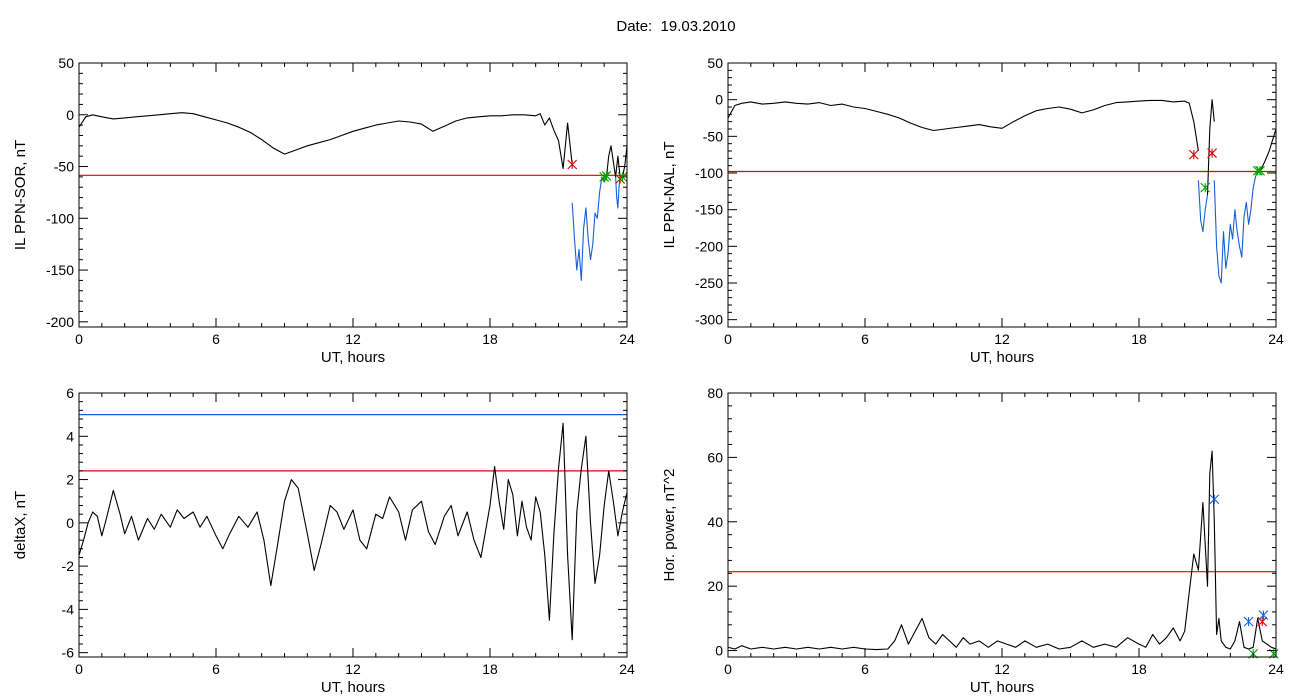 This screenshot has width=1300, height=700. What do you see at coordinates (715, 393) in the screenshot?
I see `y-tick-label: 80` at bounding box center [715, 393].